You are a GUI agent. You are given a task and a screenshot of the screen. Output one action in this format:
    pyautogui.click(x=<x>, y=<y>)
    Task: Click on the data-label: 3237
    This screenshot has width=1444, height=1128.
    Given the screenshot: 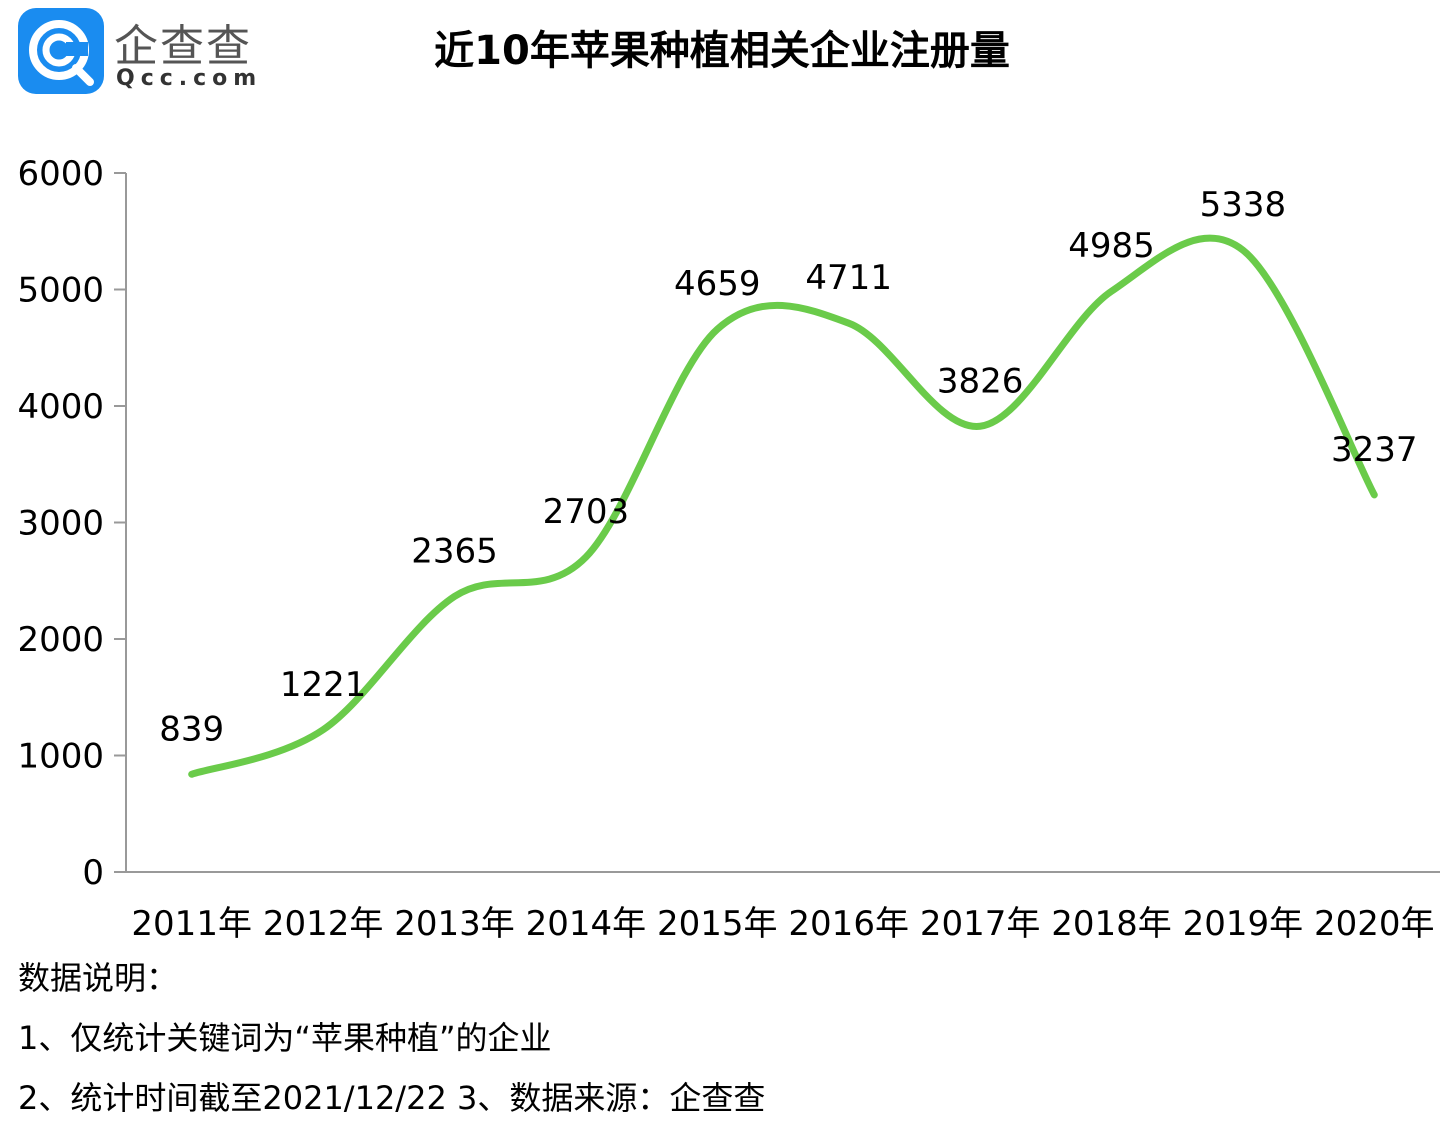 What is the action you would take?
    pyautogui.click(x=1374, y=450)
    